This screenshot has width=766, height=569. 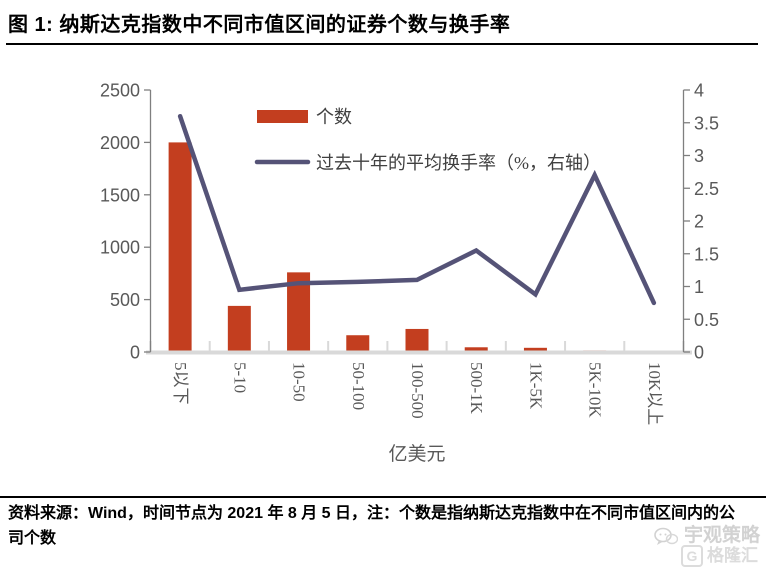 I want to click on right-axis-tick-label: 3.5, so click(x=706, y=123).